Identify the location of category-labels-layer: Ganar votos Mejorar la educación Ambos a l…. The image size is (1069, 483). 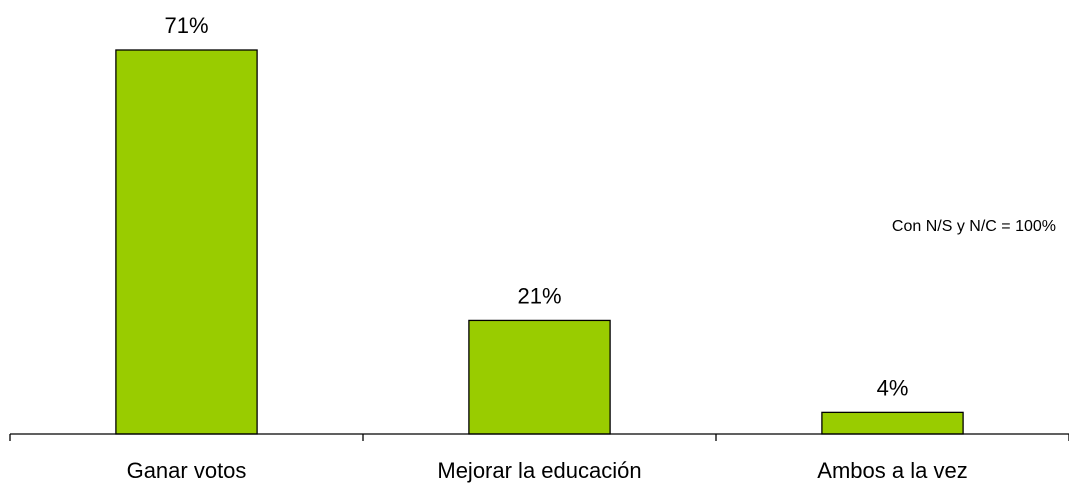
(547, 470).